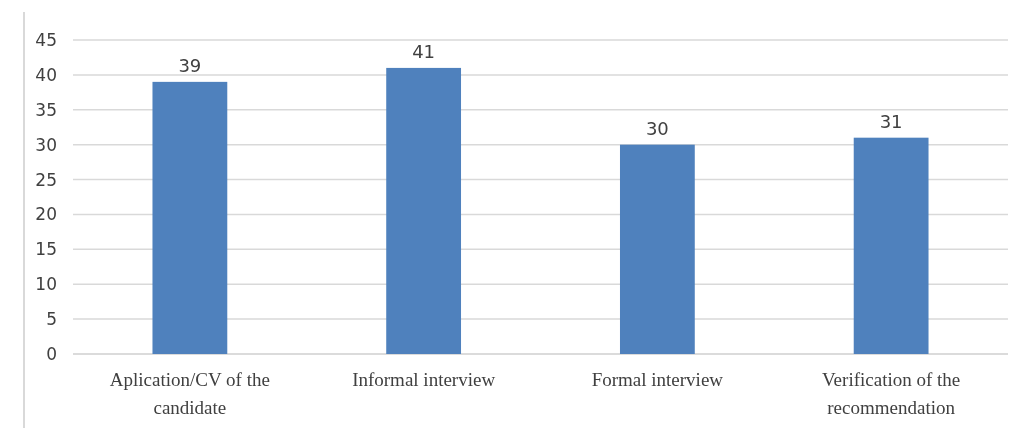  What do you see at coordinates (189, 393) in the screenshot?
I see `x-tick-label: Aplication/CV of the candidate` at bounding box center [189, 393].